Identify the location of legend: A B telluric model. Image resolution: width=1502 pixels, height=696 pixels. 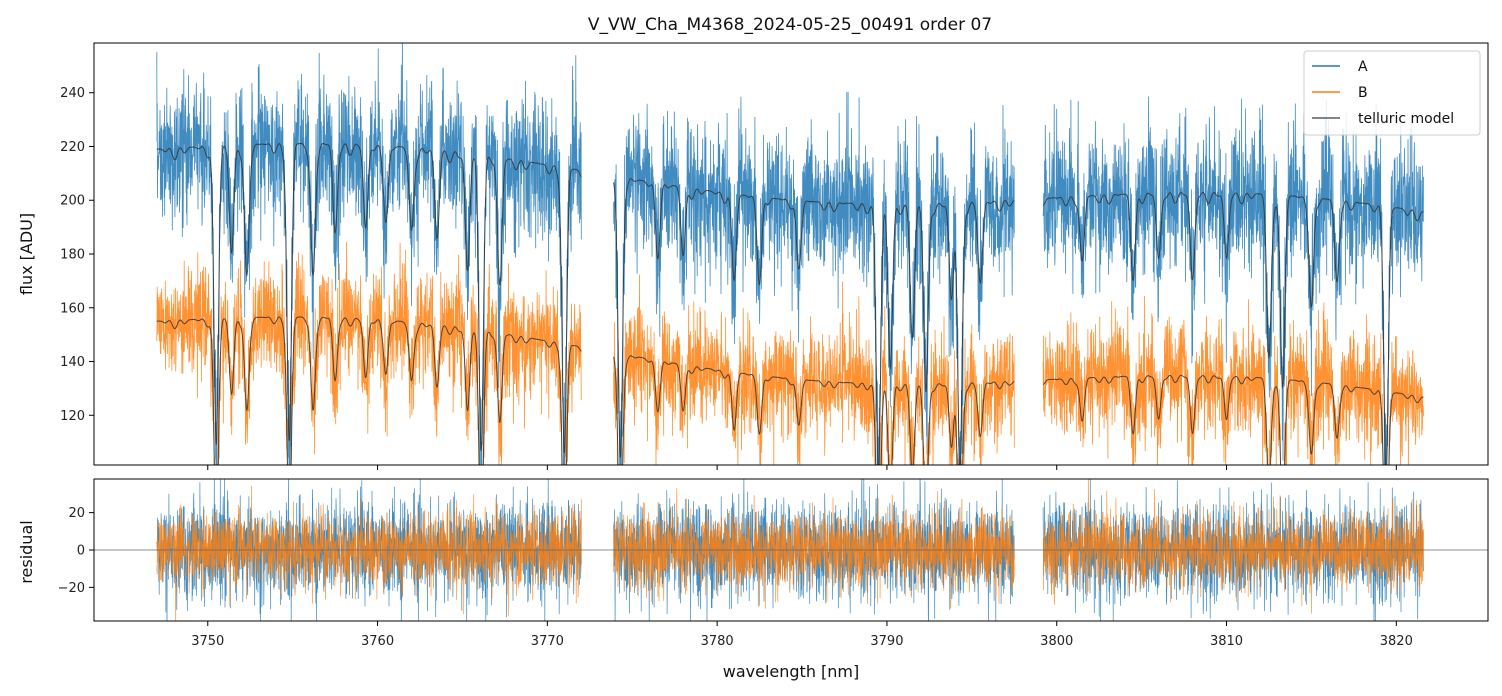
(1392, 93).